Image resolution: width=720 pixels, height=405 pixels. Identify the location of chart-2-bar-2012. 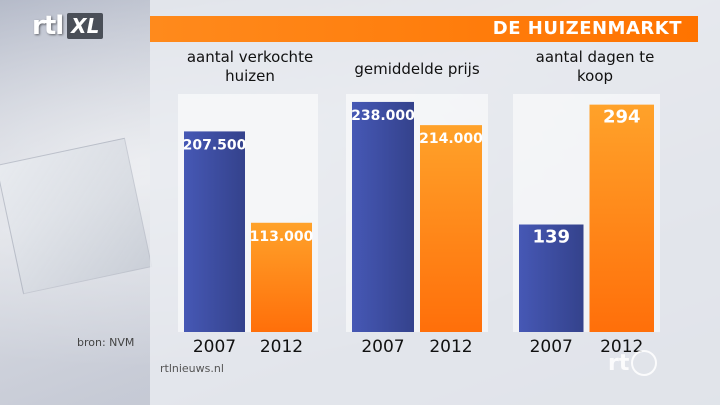
(451, 228).